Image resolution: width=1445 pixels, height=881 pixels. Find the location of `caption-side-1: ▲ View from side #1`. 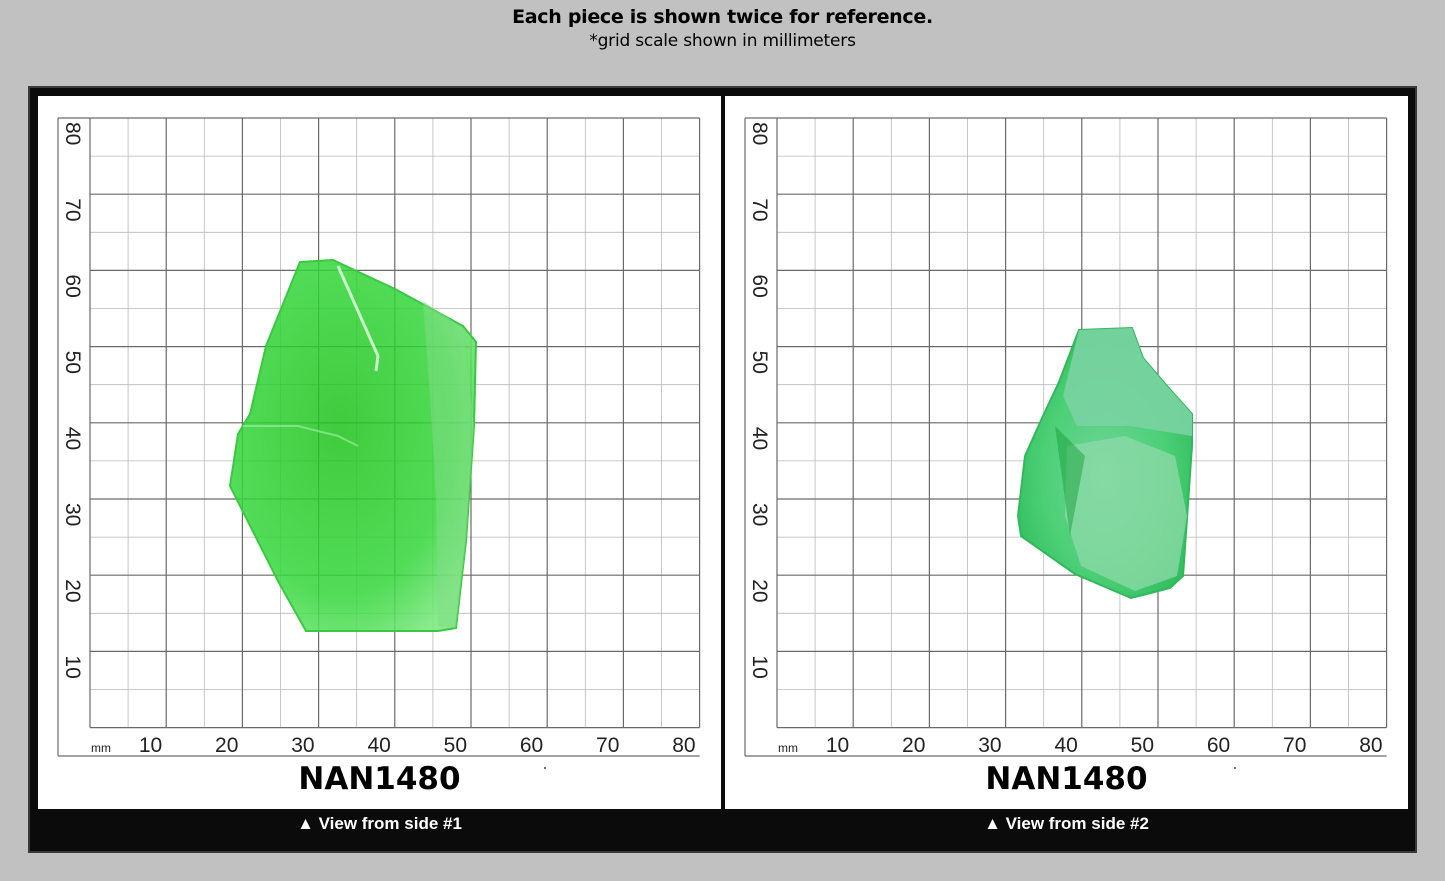

caption-side-1: ▲ View from side #1 is located at coordinates (379, 823).